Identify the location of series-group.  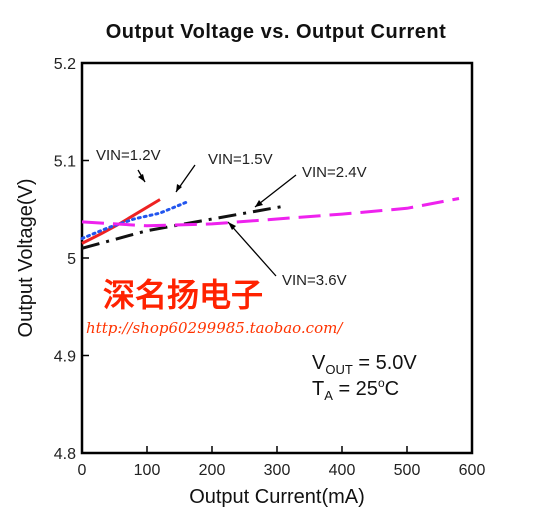
(270, 223).